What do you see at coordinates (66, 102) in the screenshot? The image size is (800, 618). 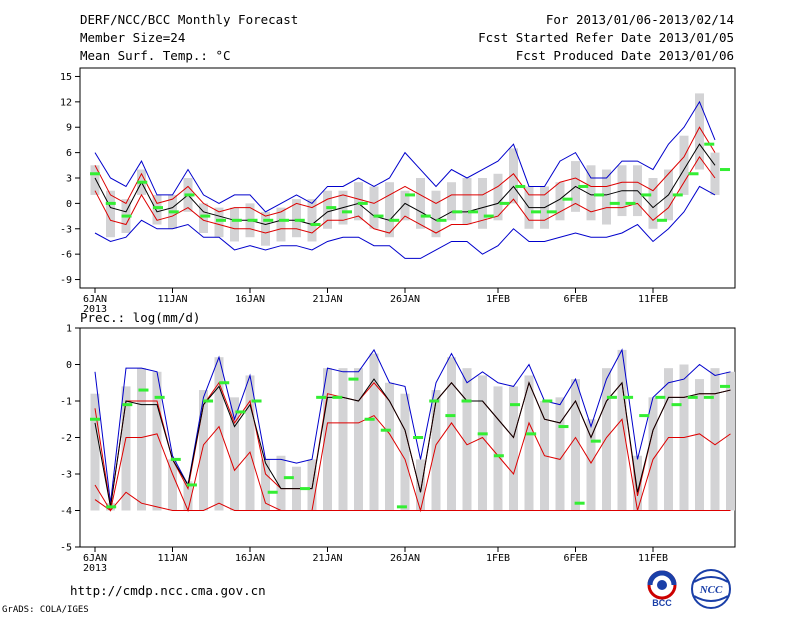 I see `temp-ytick-label: 12` at bounding box center [66, 102].